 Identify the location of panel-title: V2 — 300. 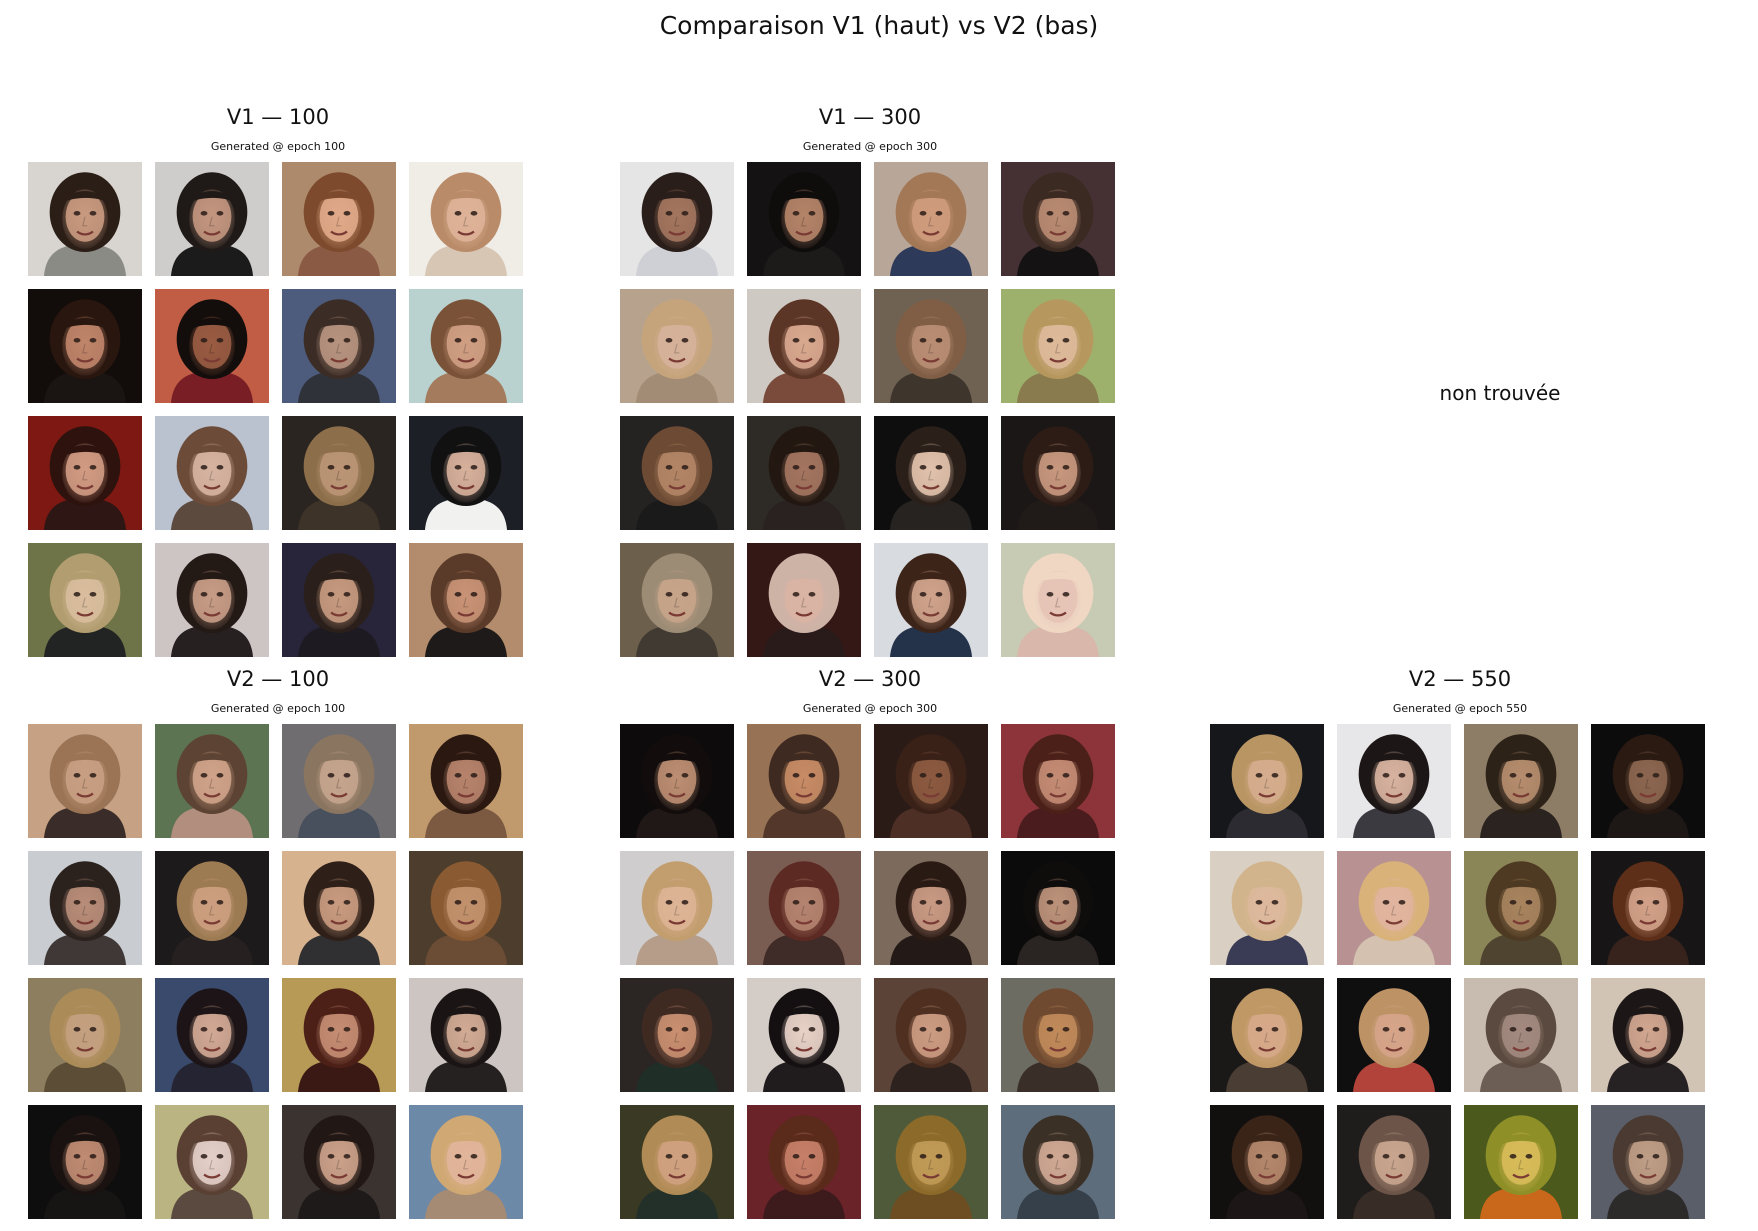
(870, 679).